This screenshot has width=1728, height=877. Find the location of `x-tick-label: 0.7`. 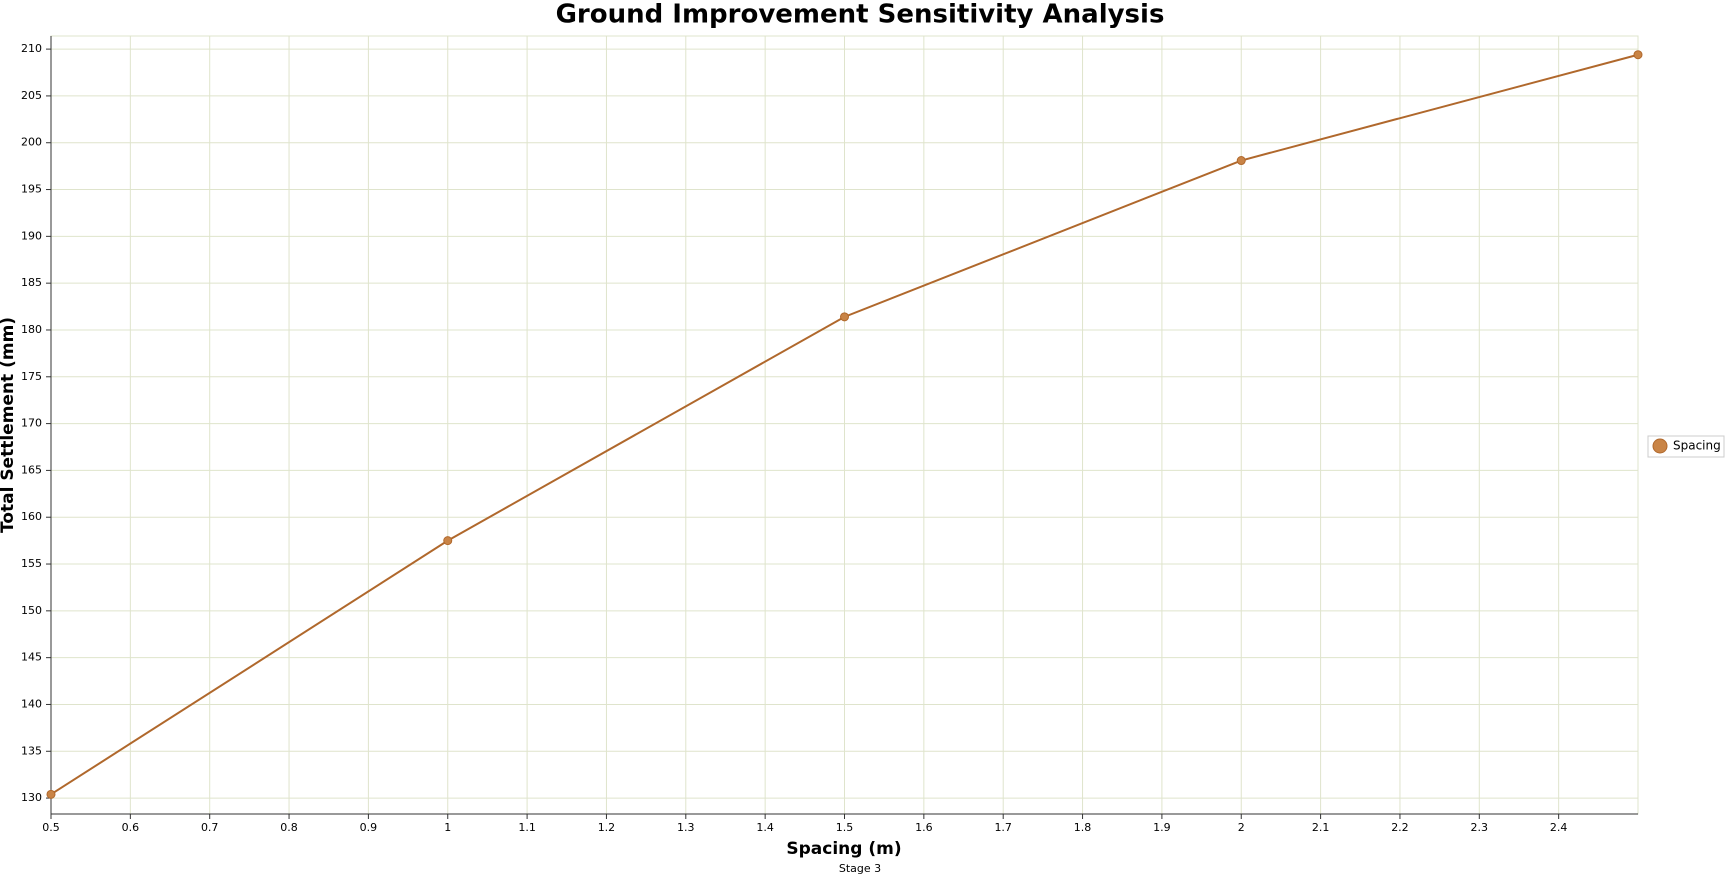

x-tick-label: 0.7 is located at coordinates (210, 827).